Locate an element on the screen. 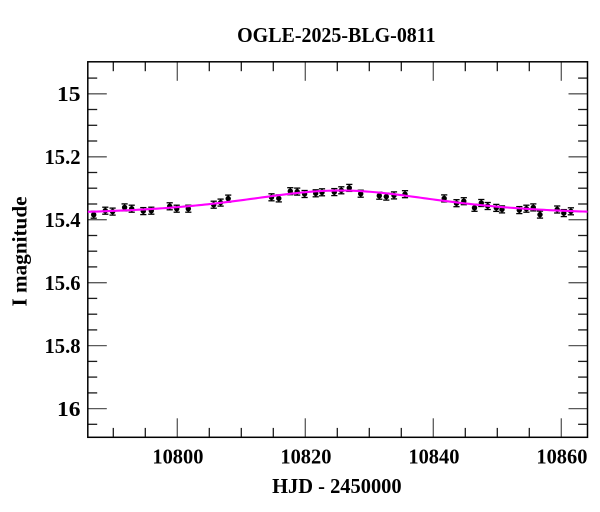  svg-text: 16 is located at coordinates (69, 409).